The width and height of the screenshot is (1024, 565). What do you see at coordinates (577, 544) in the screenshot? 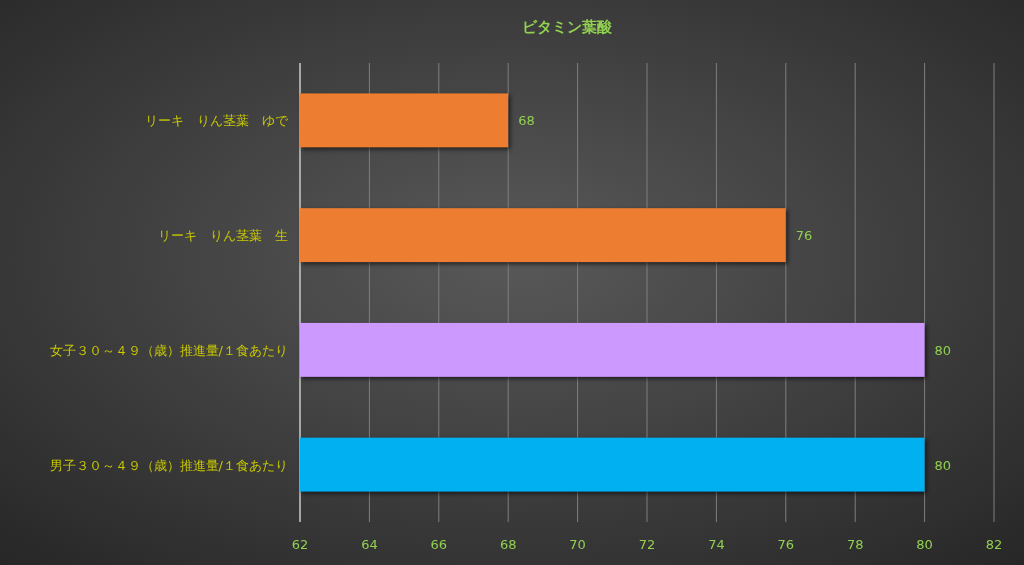
I see `x-tick-label: 70` at bounding box center [577, 544].